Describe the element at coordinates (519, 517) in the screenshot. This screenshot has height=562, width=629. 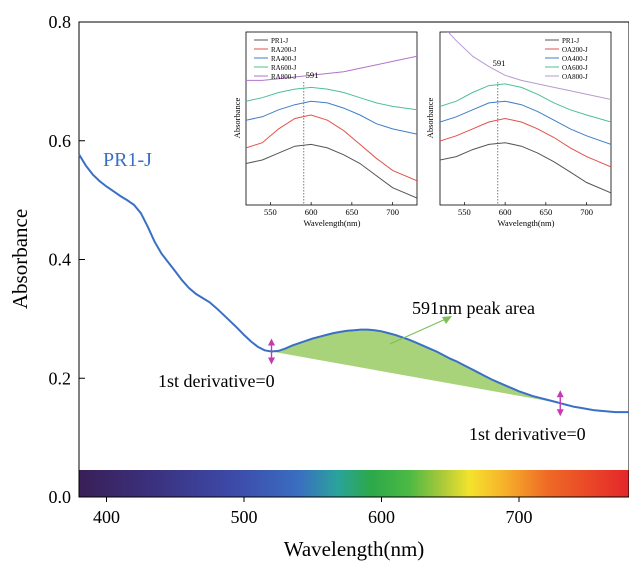
I see `x-tick-label: 700` at that location.